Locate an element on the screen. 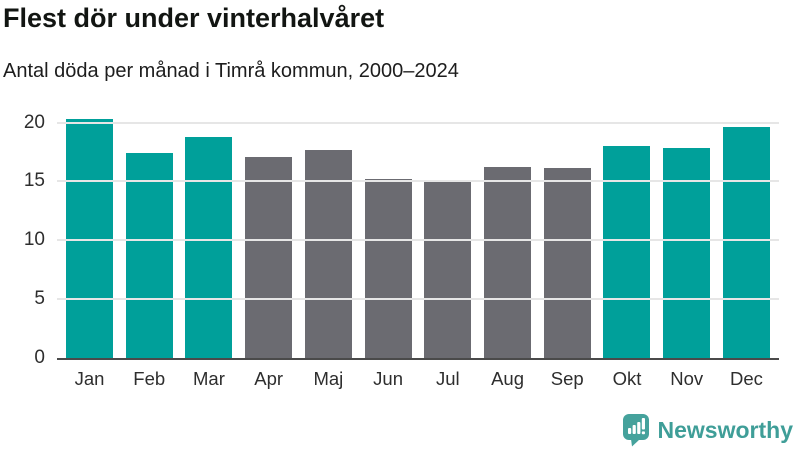  bar-sep is located at coordinates (567, 263).